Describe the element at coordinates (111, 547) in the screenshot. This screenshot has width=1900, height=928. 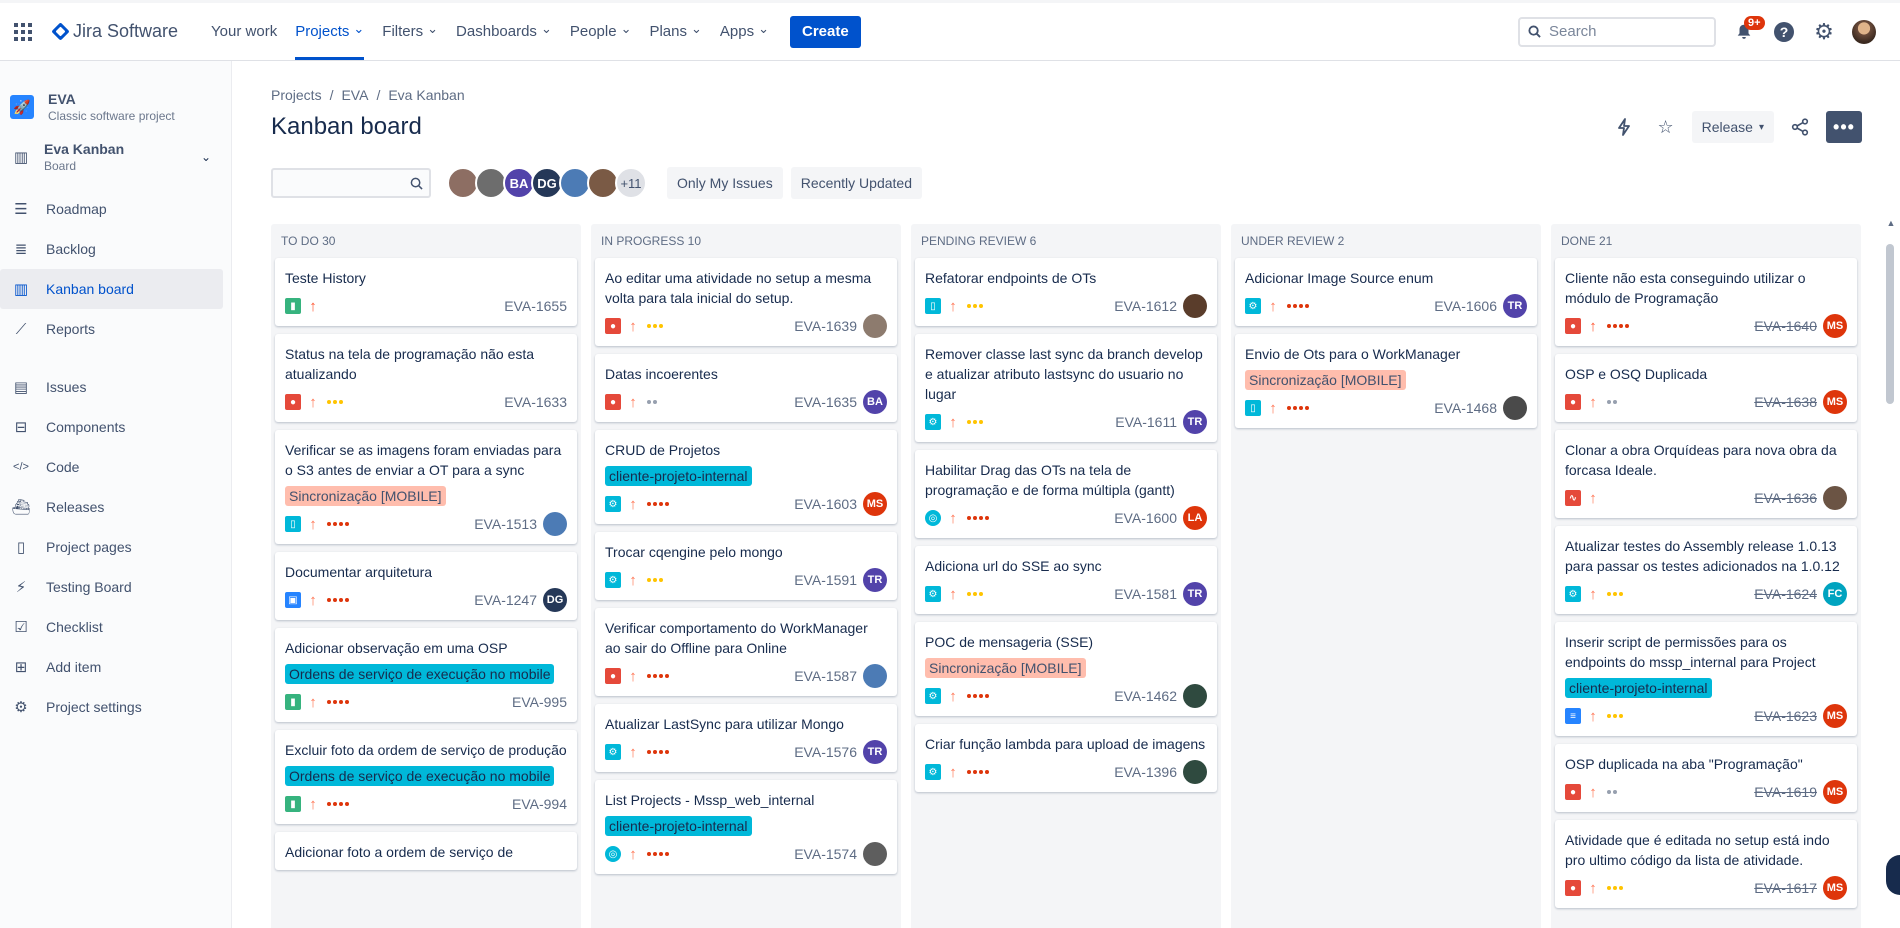
I see `sidebar-item-project-pages: ▯ Project pages` at that location.